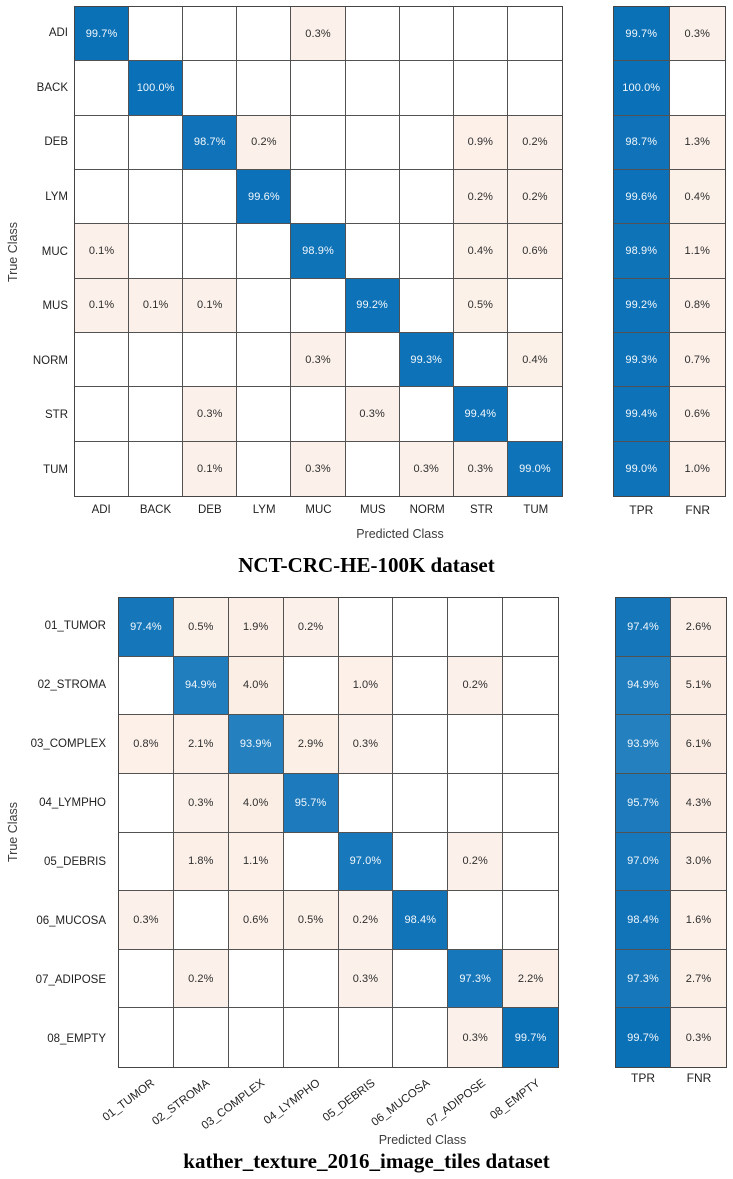 The image size is (733, 1179). I want to click on col-label-rotated: 03_COMPLEX, so click(233, 1105).